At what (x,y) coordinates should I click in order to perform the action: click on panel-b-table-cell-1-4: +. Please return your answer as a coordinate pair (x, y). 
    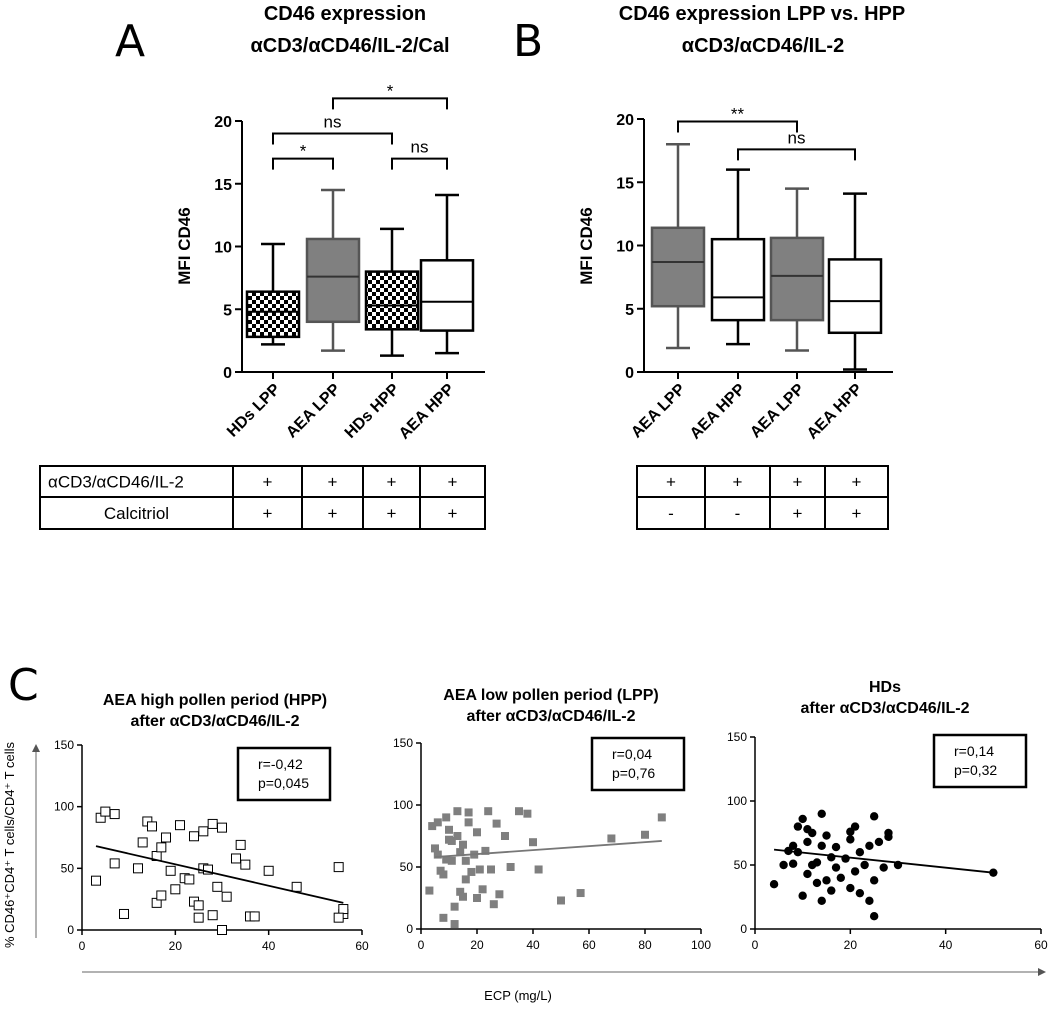
    Looking at the image, I should click on (857, 482).